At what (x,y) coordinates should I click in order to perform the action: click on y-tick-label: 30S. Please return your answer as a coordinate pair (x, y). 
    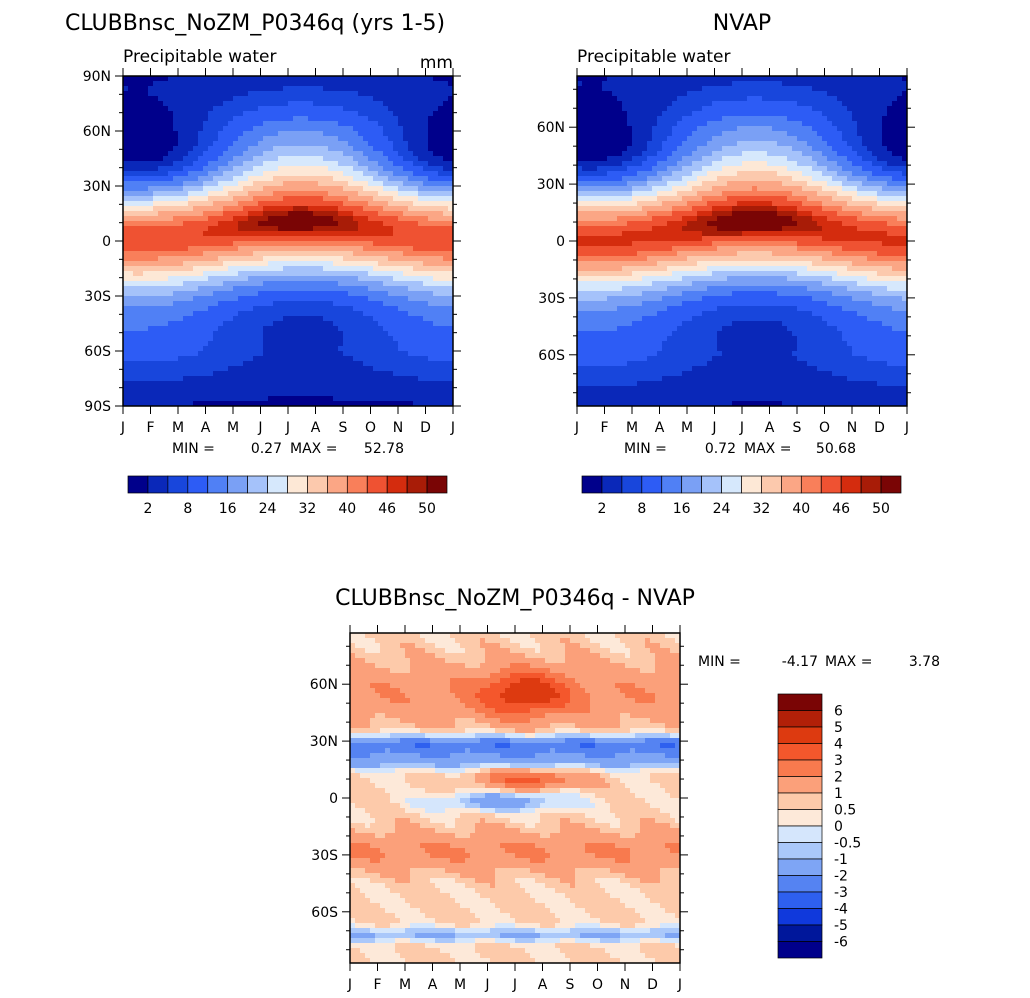
    Looking at the image, I should click on (97, 297).